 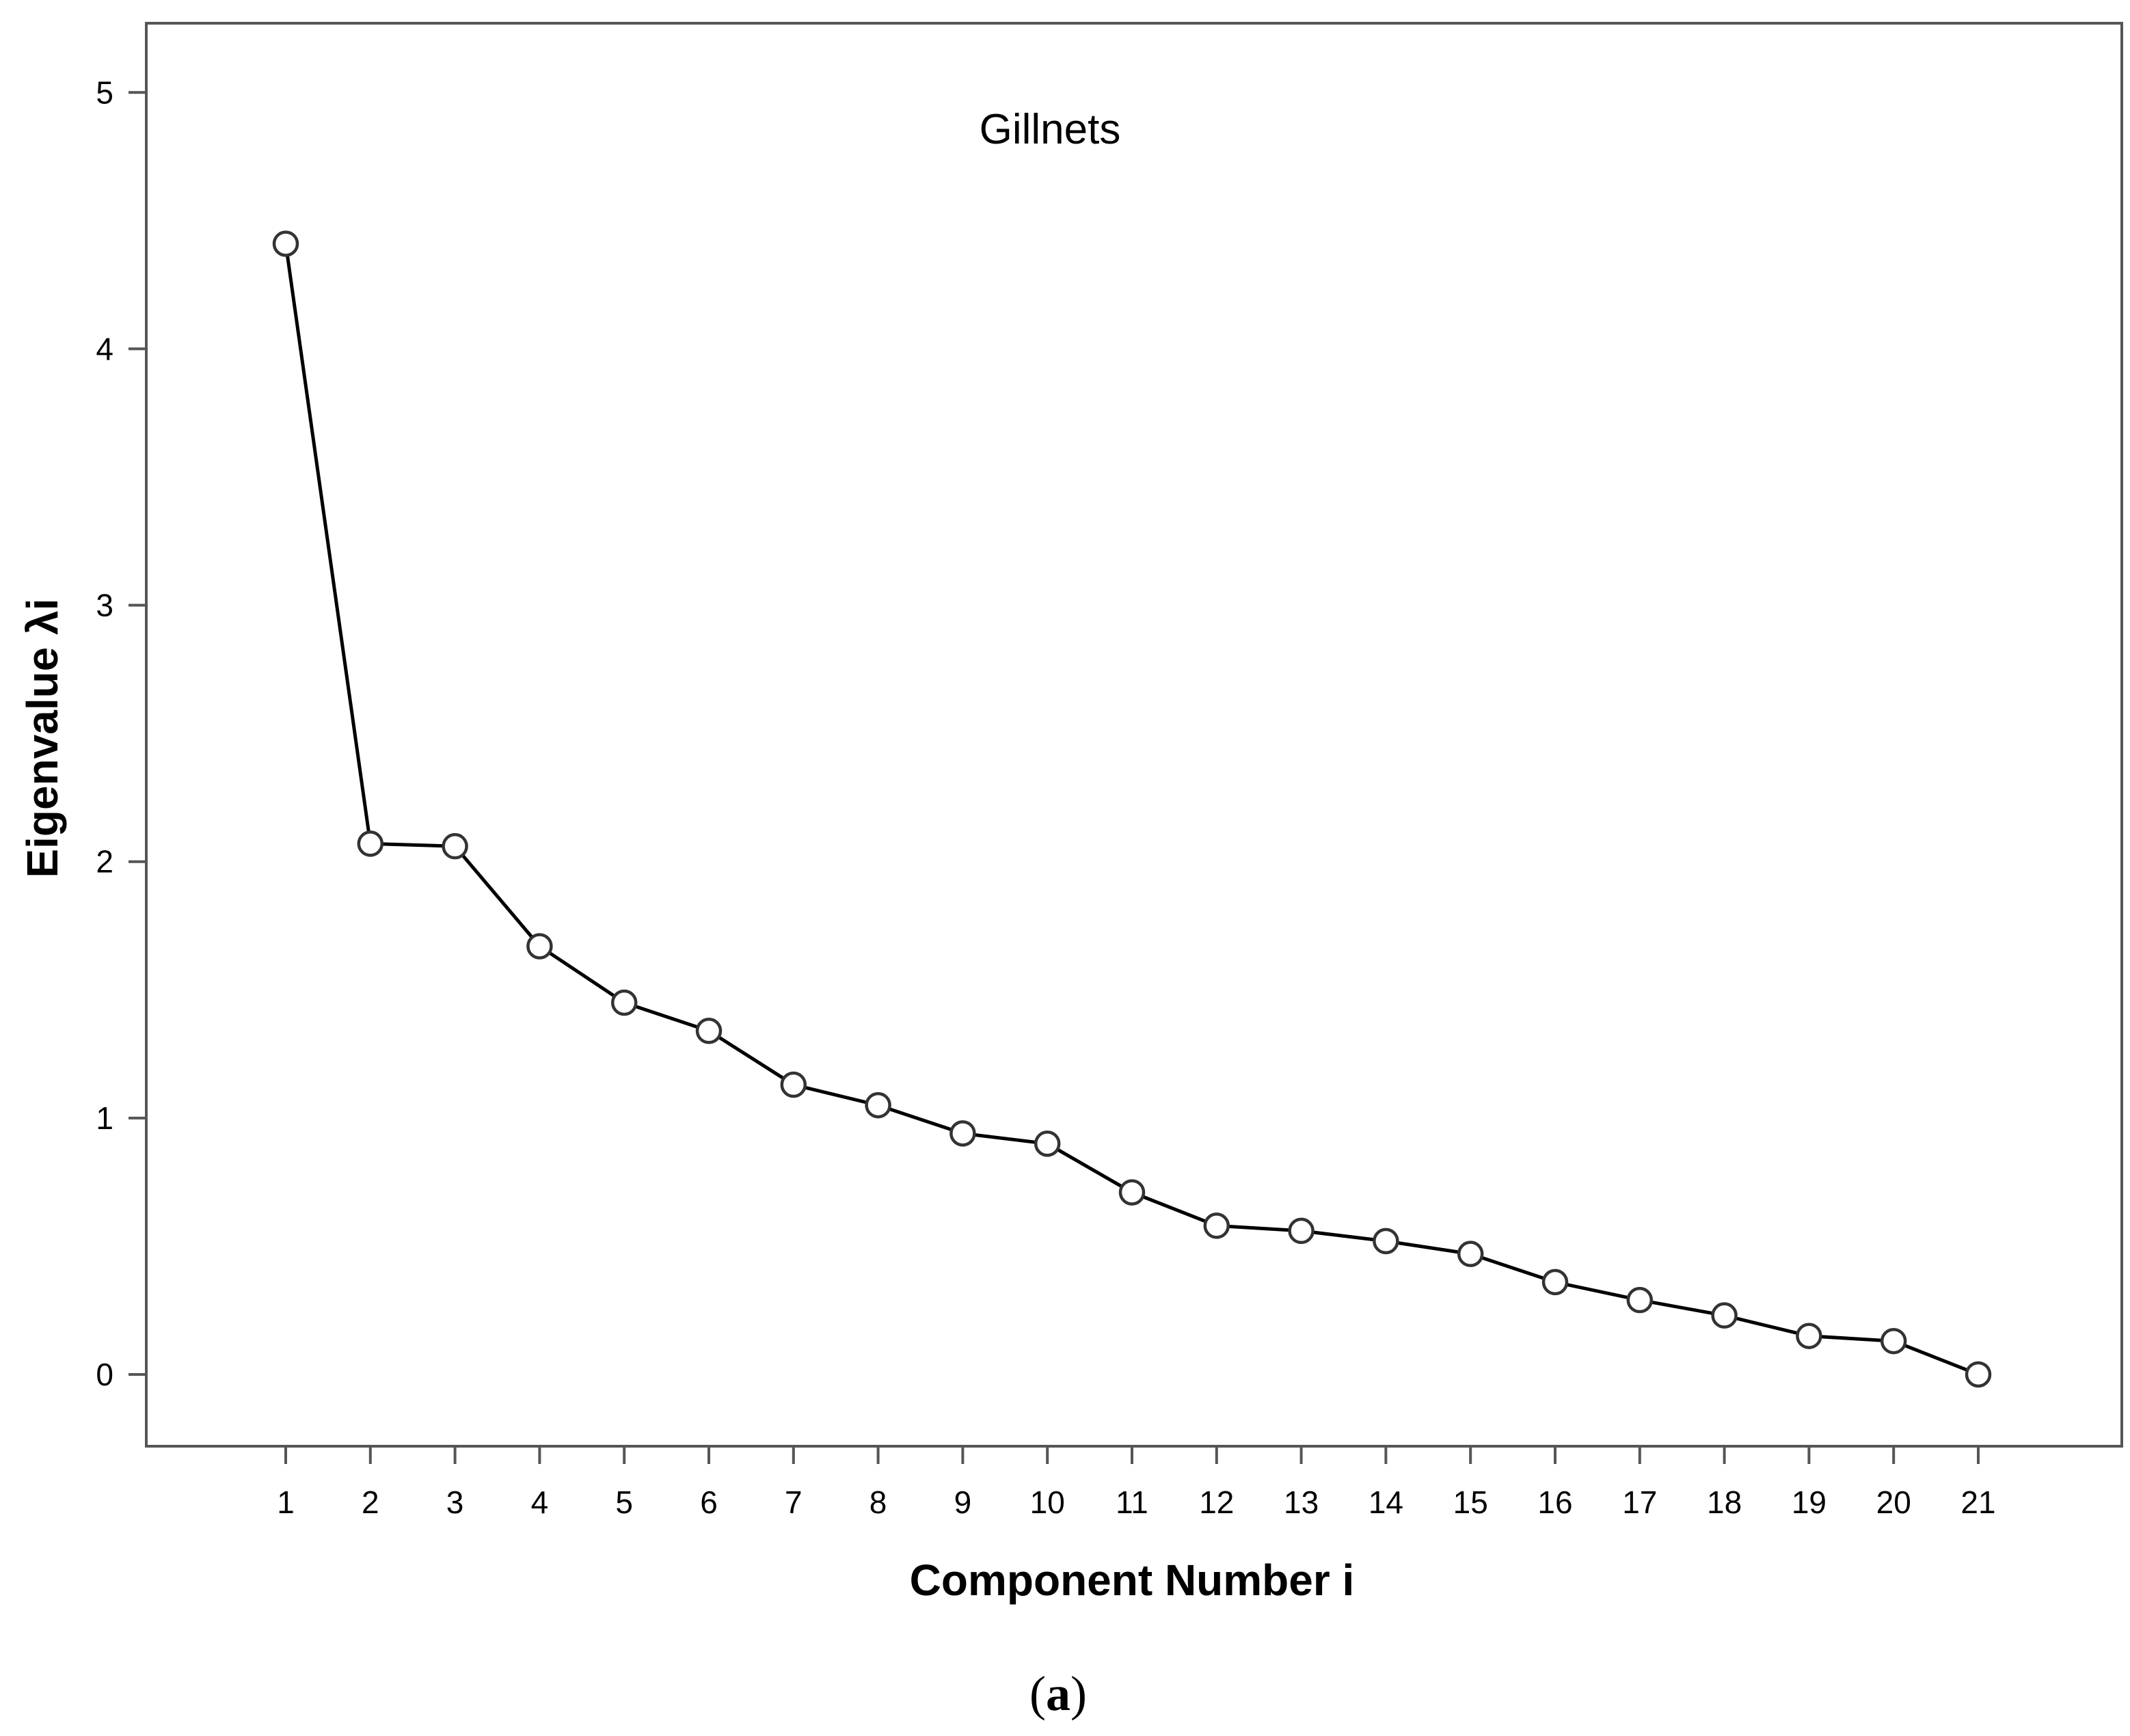 I want to click on panel-label: (a), so click(x=1058, y=1693).